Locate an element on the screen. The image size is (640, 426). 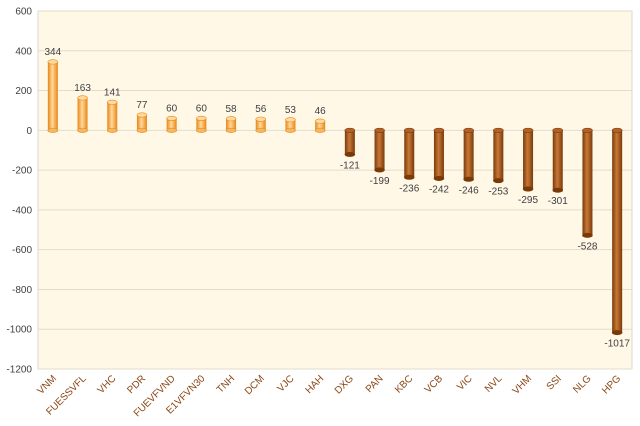
bar-nlg is located at coordinates (587, 182).